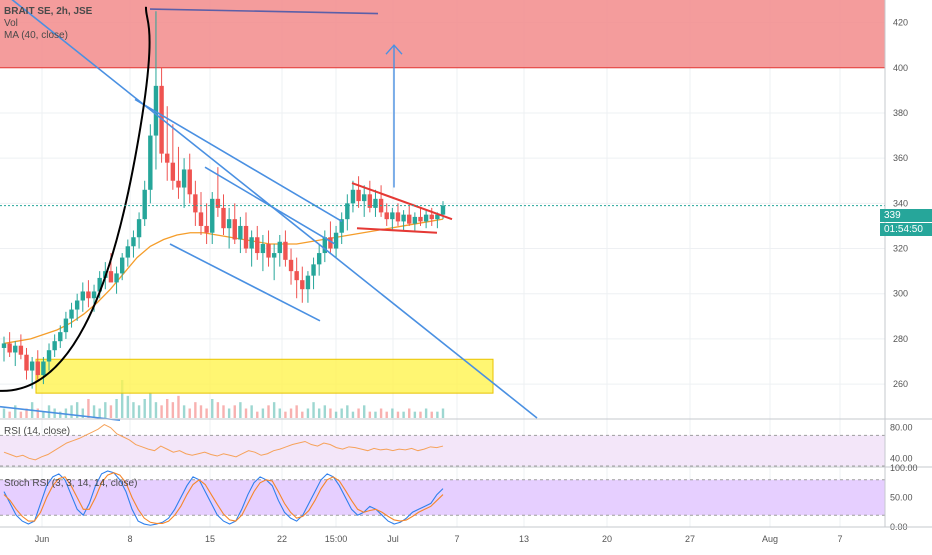 This screenshot has height=555, width=932. I want to click on top-resistance-line, so click(264, 11).